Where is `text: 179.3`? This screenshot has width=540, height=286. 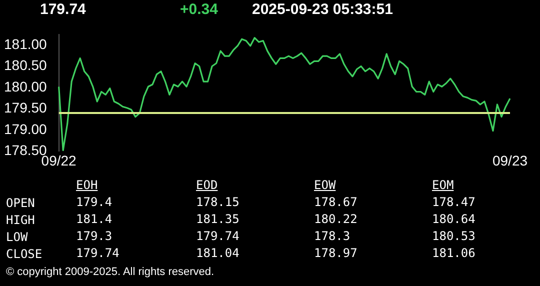 text: 179.3 is located at coordinates (94, 236).